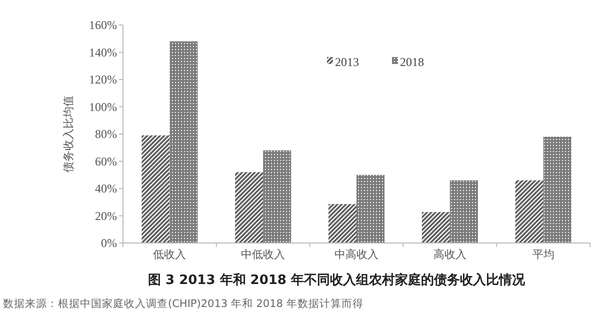 This screenshot has width=593, height=331. I want to click on y-tick-label: 160%, so click(103, 25).